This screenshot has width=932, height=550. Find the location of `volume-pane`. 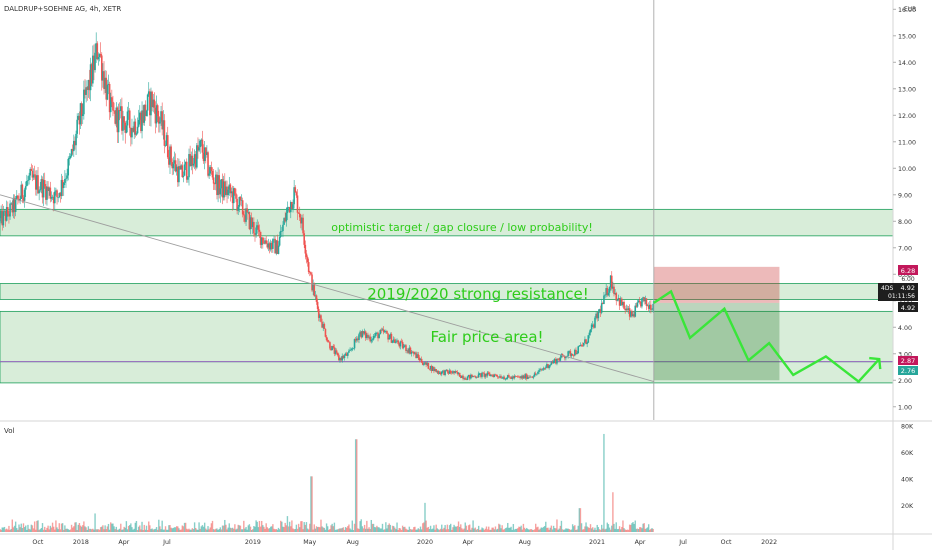

volume-pane is located at coordinates (327, 482).